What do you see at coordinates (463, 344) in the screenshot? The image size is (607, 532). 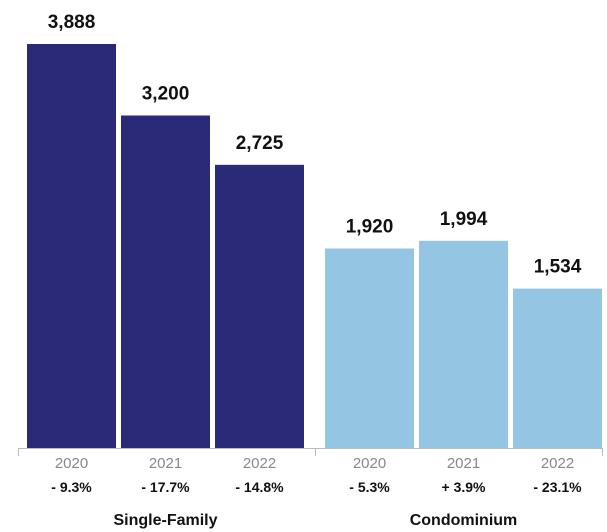 I see `bar-condominium-2021` at bounding box center [463, 344].